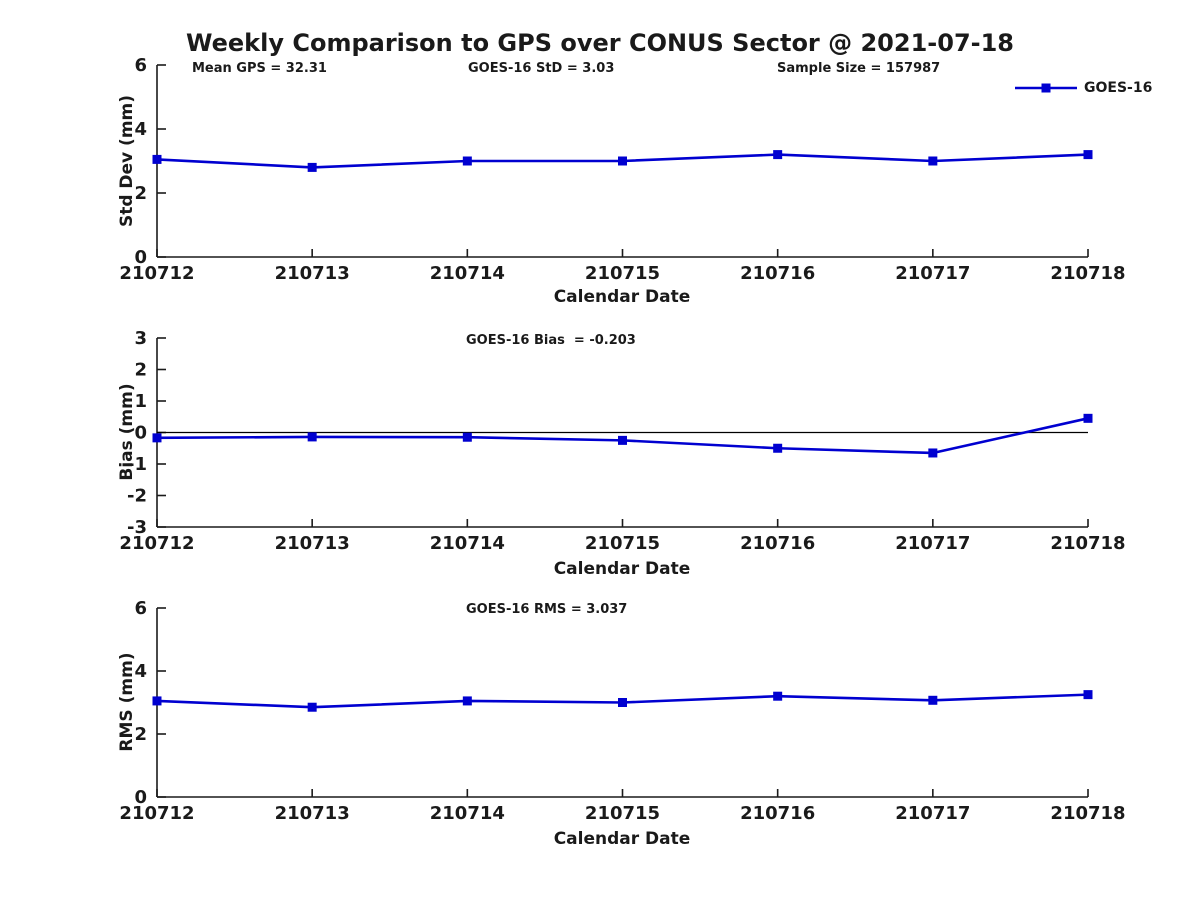 This screenshot has height=900, width=1200. Describe the element at coordinates (622, 569) in the screenshot. I see `xlabel-calendar-date-middle: Calendar Date` at that location.